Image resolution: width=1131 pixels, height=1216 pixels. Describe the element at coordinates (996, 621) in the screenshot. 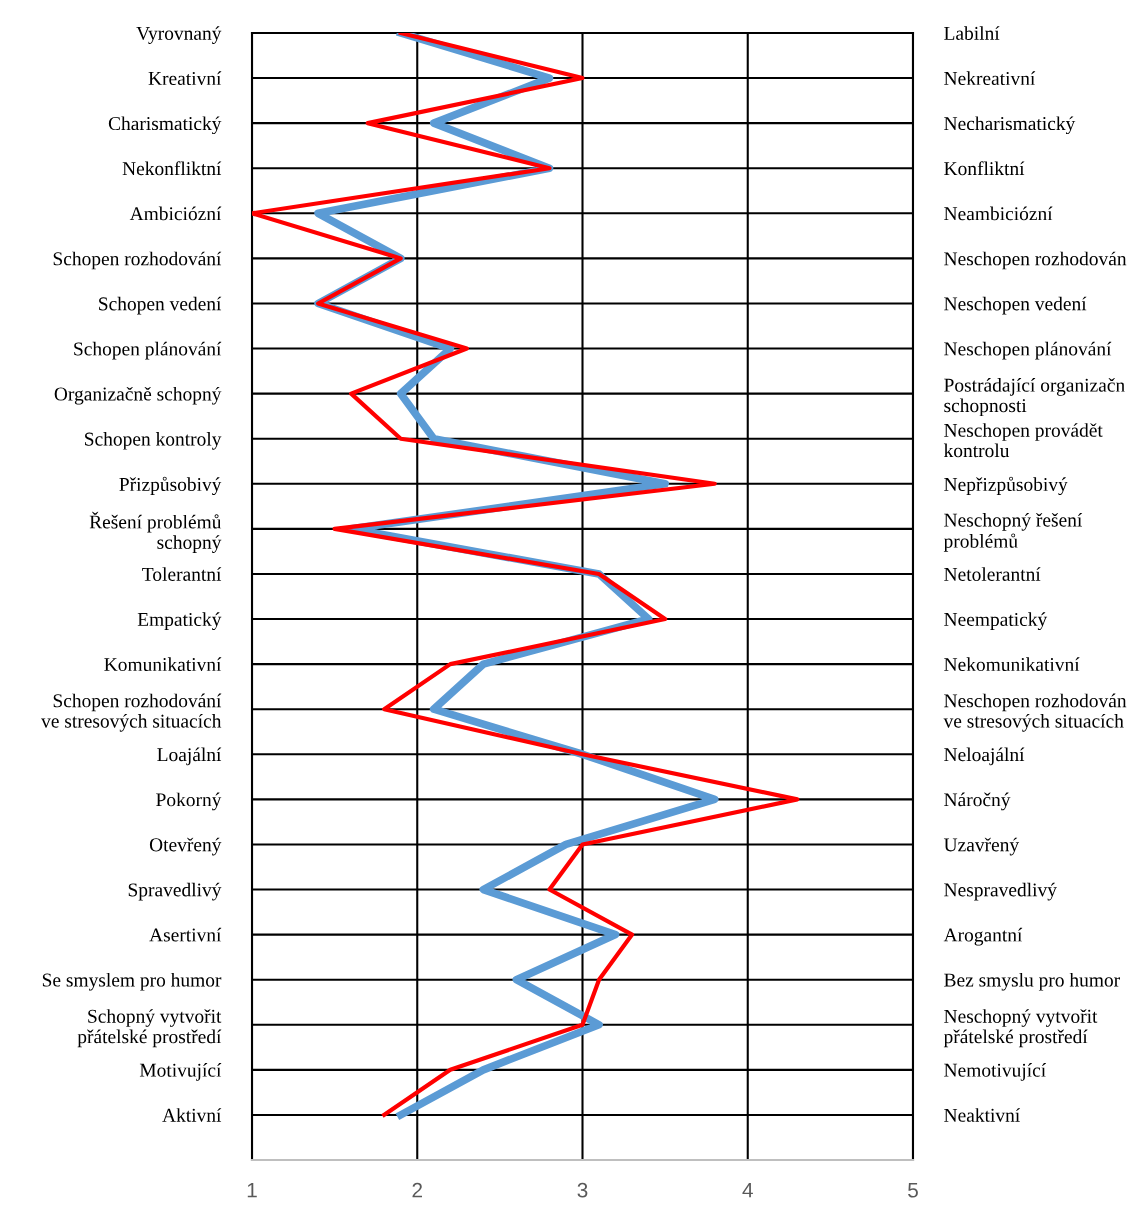

I see `y2-tick-label: Neempatický` at that location.